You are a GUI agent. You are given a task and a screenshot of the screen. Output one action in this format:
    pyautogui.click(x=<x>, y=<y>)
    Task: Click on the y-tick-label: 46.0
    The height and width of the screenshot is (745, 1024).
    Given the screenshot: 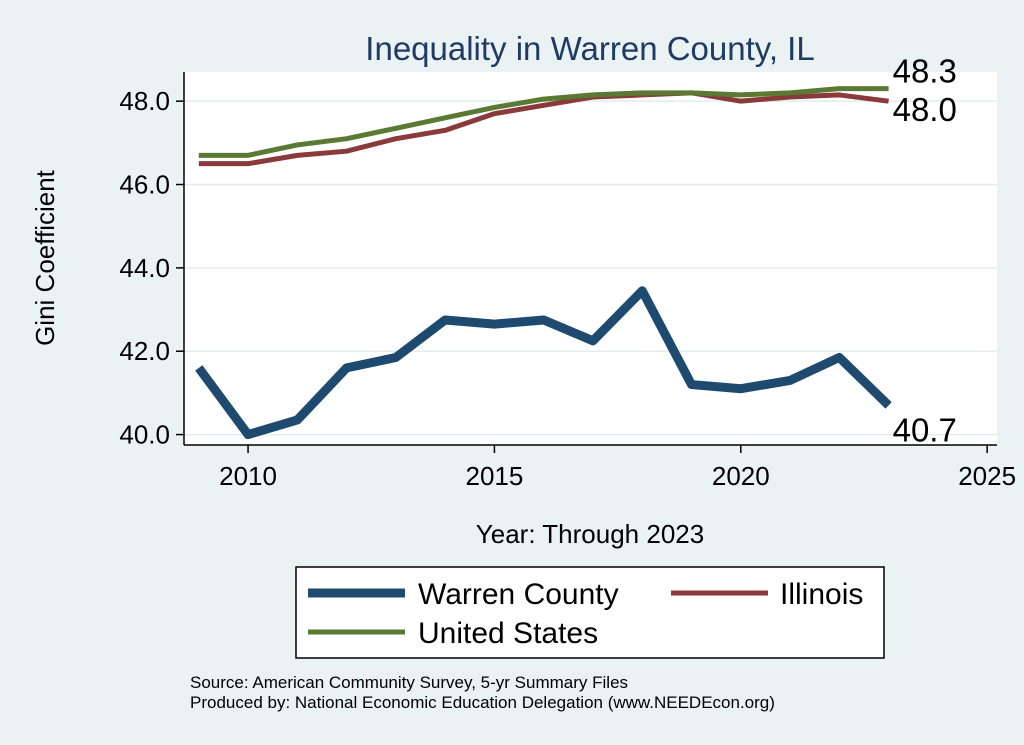 What is the action you would take?
    pyautogui.click(x=144, y=185)
    